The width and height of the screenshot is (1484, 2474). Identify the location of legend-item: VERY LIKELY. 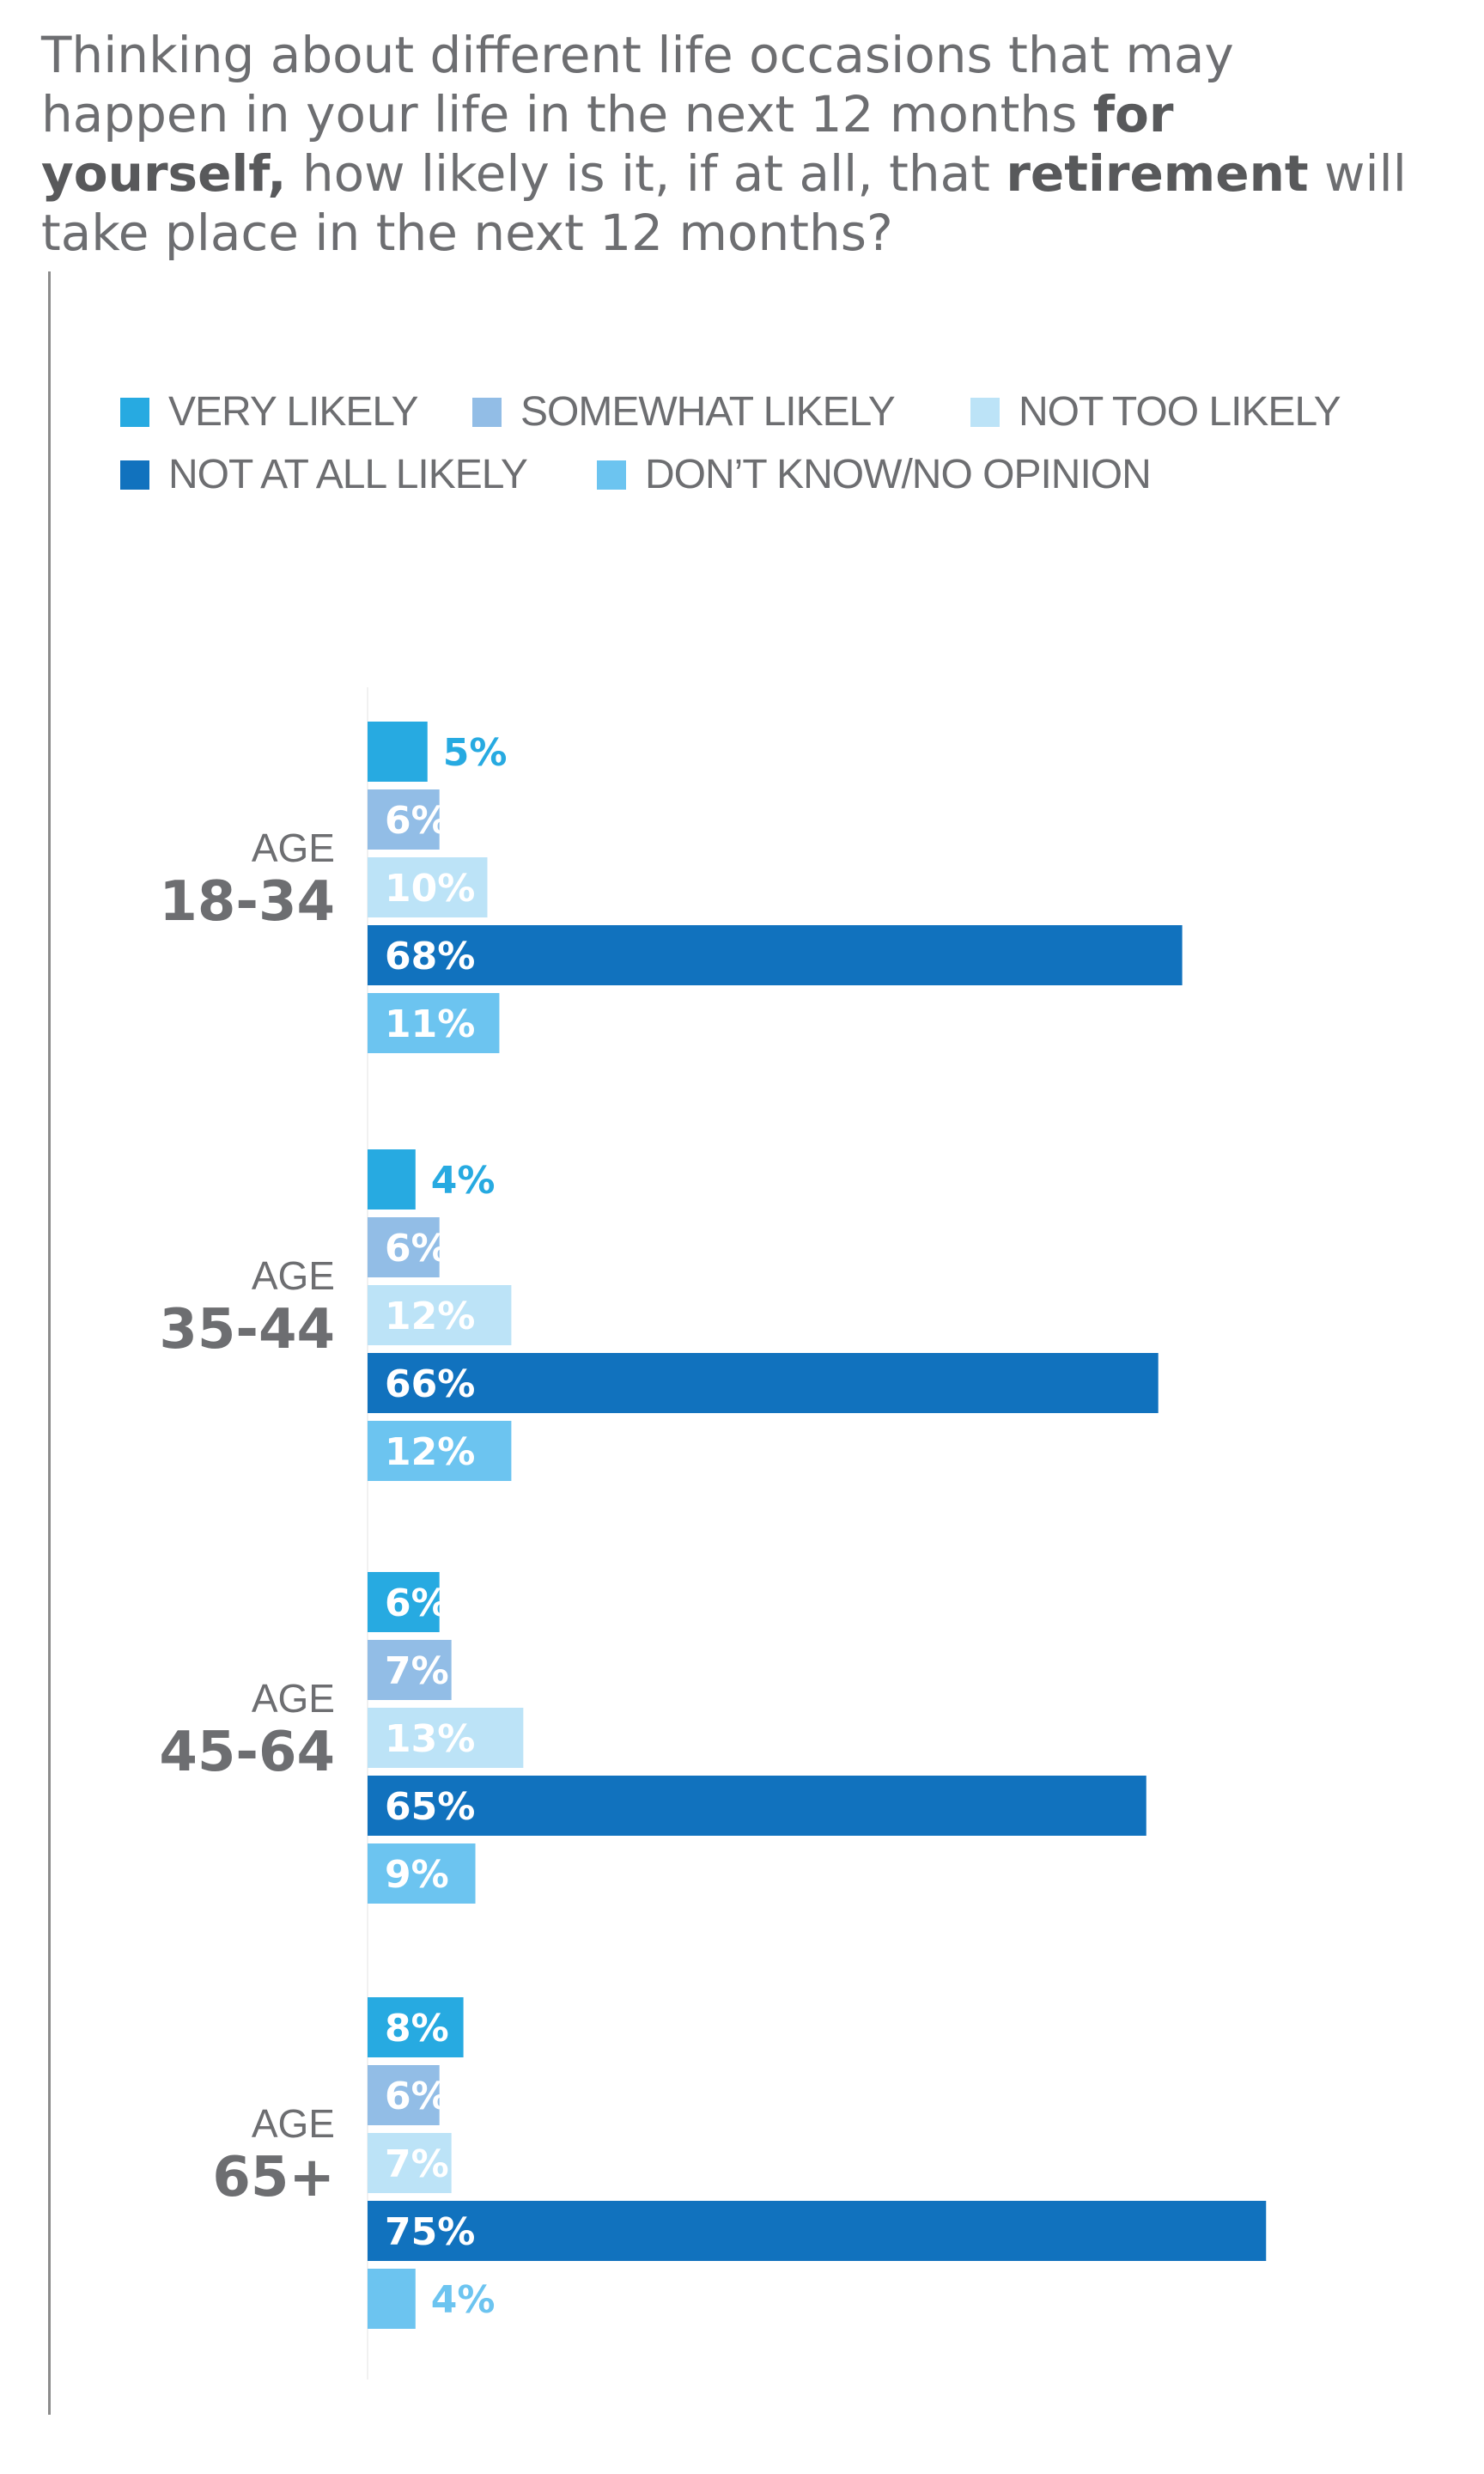
(270, 412).